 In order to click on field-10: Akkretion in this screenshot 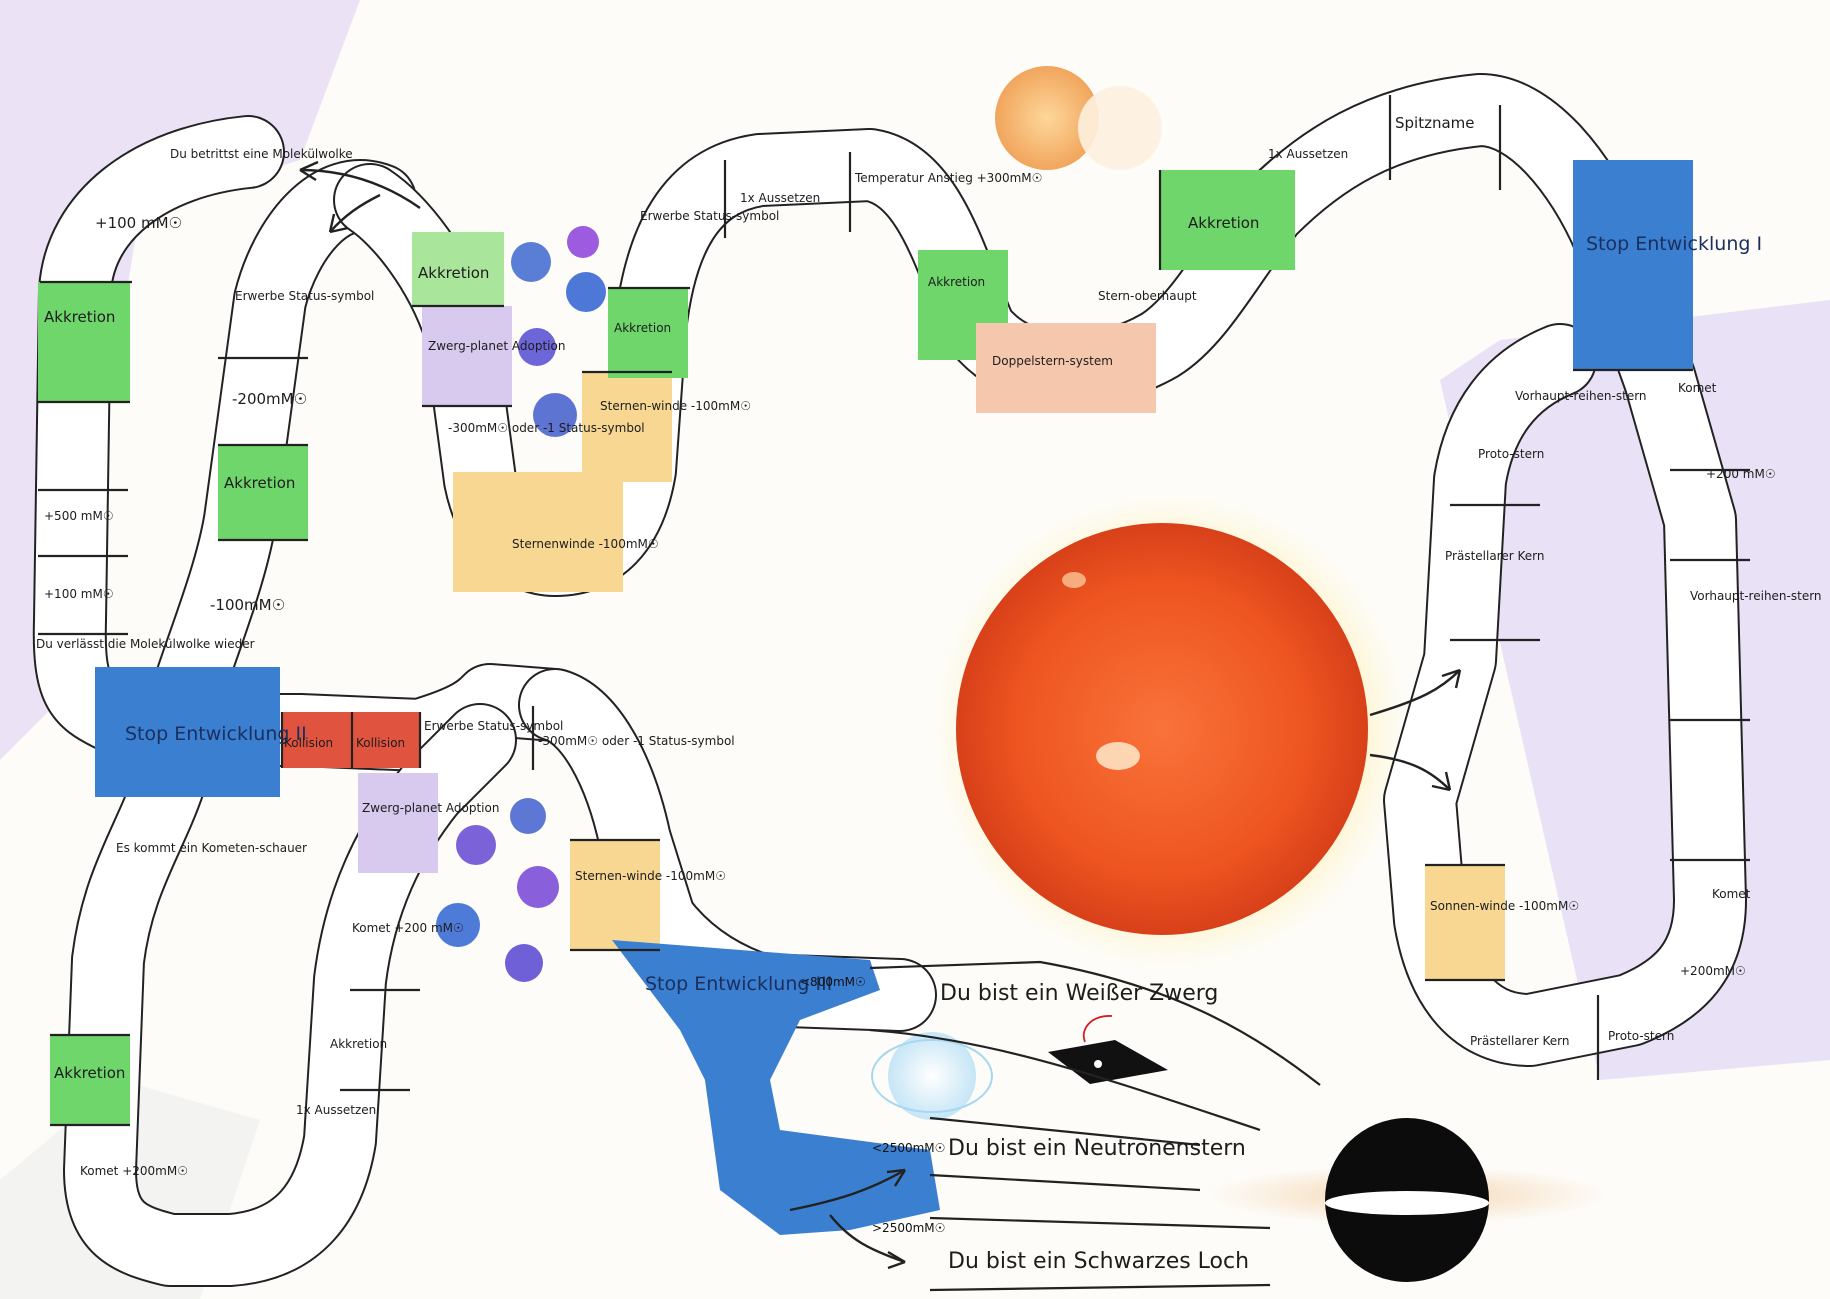, I will do `click(89, 1073)`.